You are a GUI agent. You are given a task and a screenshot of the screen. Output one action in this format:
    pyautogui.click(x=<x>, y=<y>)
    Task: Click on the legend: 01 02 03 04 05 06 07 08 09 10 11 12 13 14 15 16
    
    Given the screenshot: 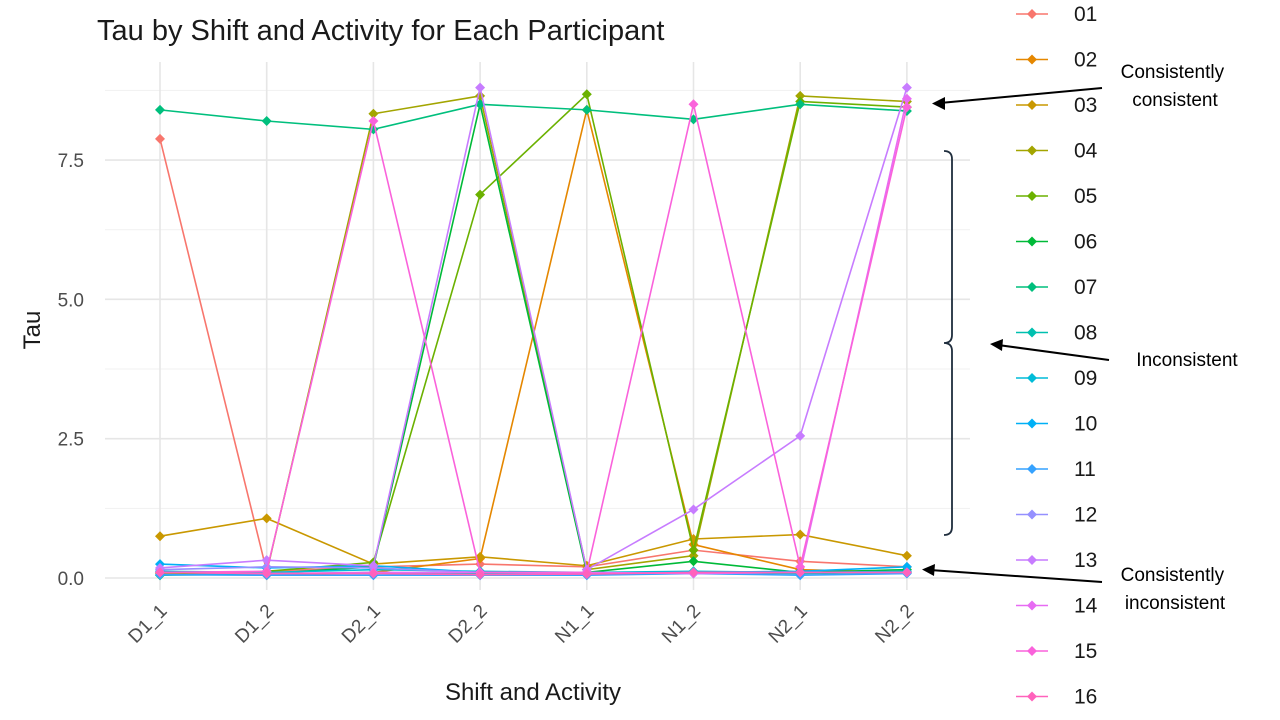 What is the action you would take?
    pyautogui.click(x=1057, y=356)
    